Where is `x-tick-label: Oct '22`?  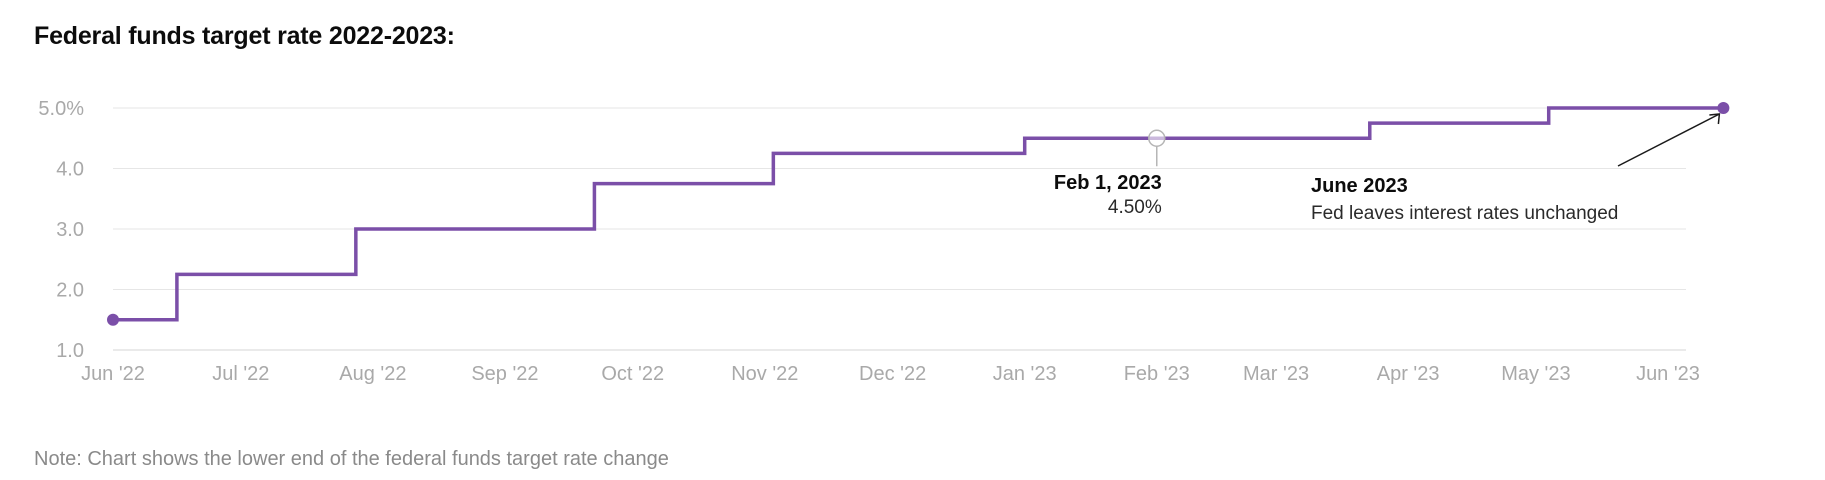 x-tick-label: Oct '22 is located at coordinates (632, 374).